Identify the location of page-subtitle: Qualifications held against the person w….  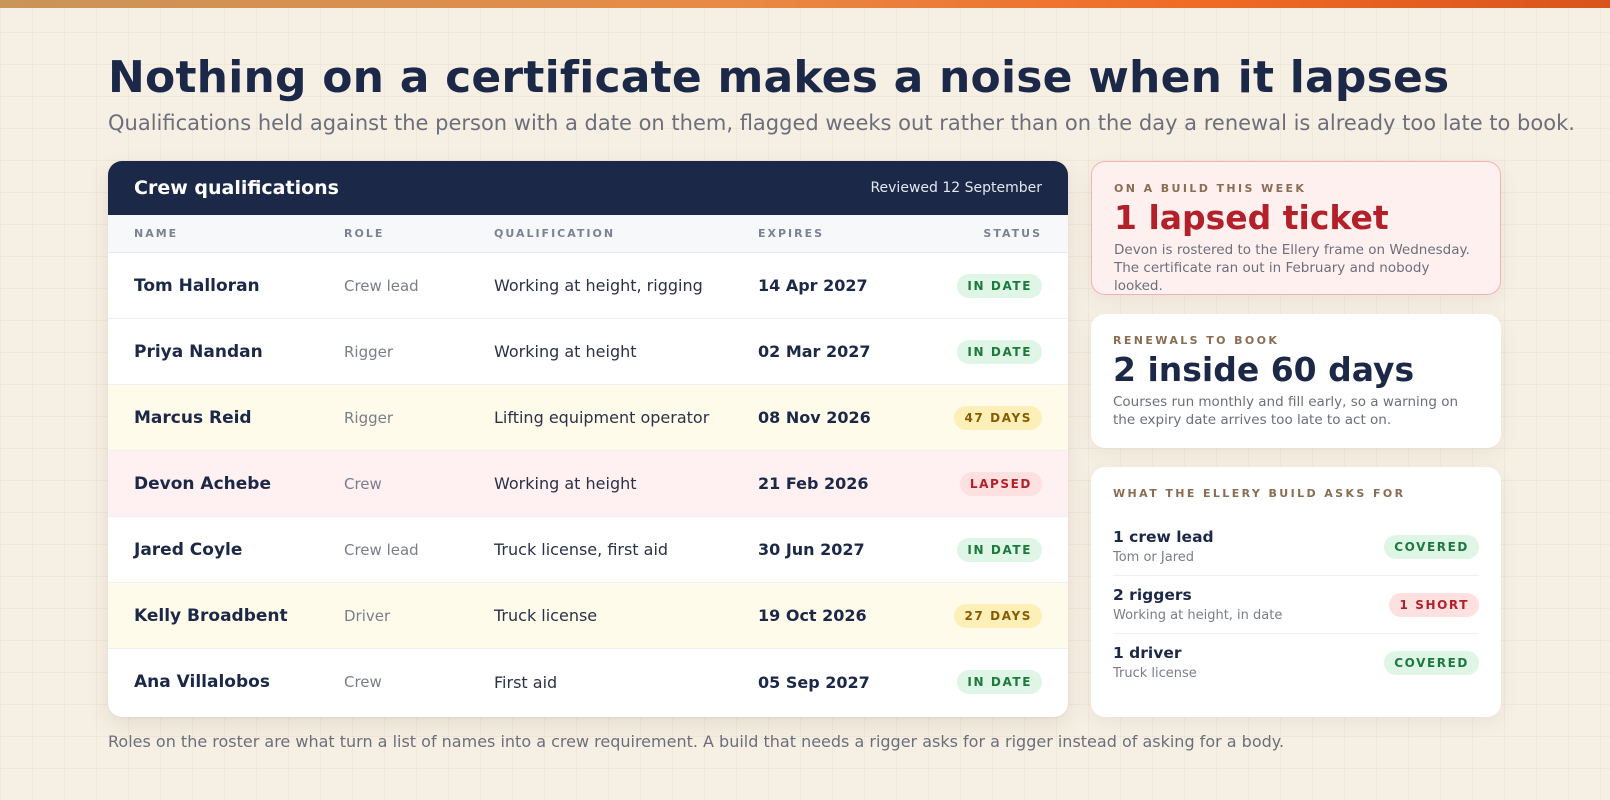
(841, 123).